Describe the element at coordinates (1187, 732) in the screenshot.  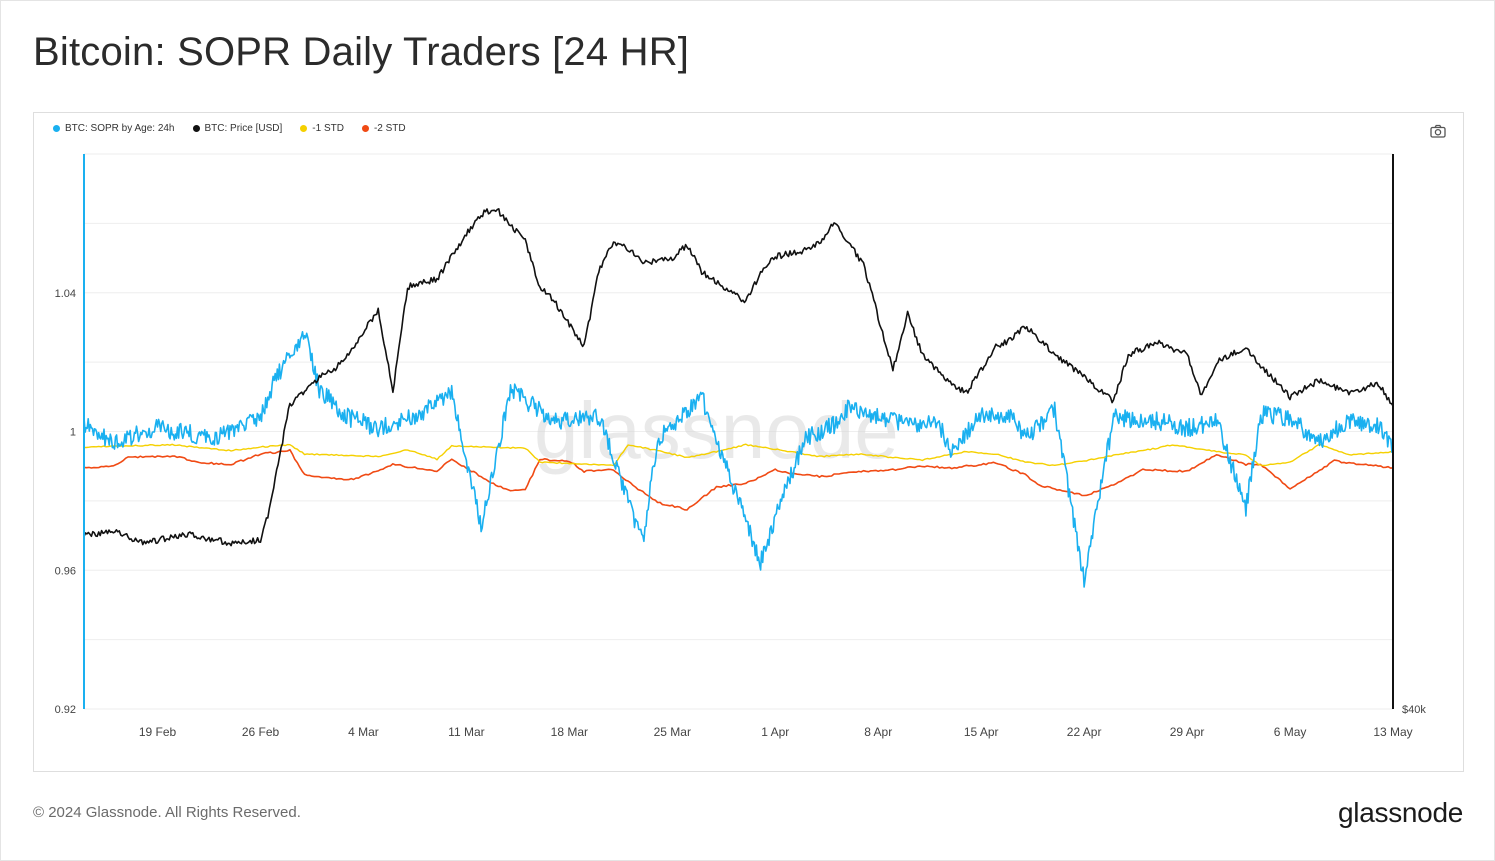
I see `x-tick-label: 29 Apr` at that location.